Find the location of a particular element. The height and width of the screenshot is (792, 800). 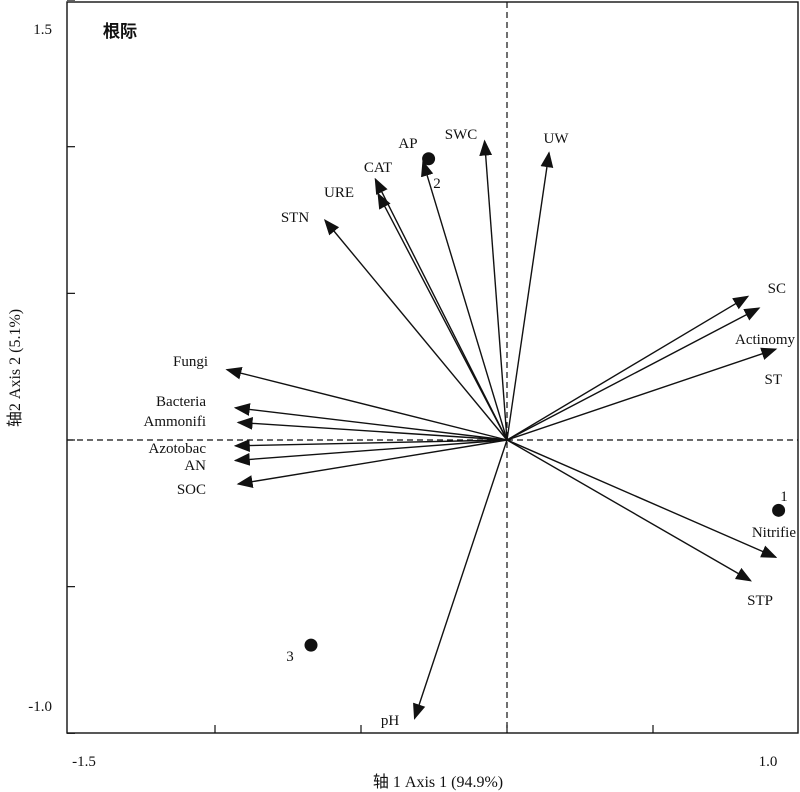

arrow-label-uw: UW is located at coordinates (557, 139).